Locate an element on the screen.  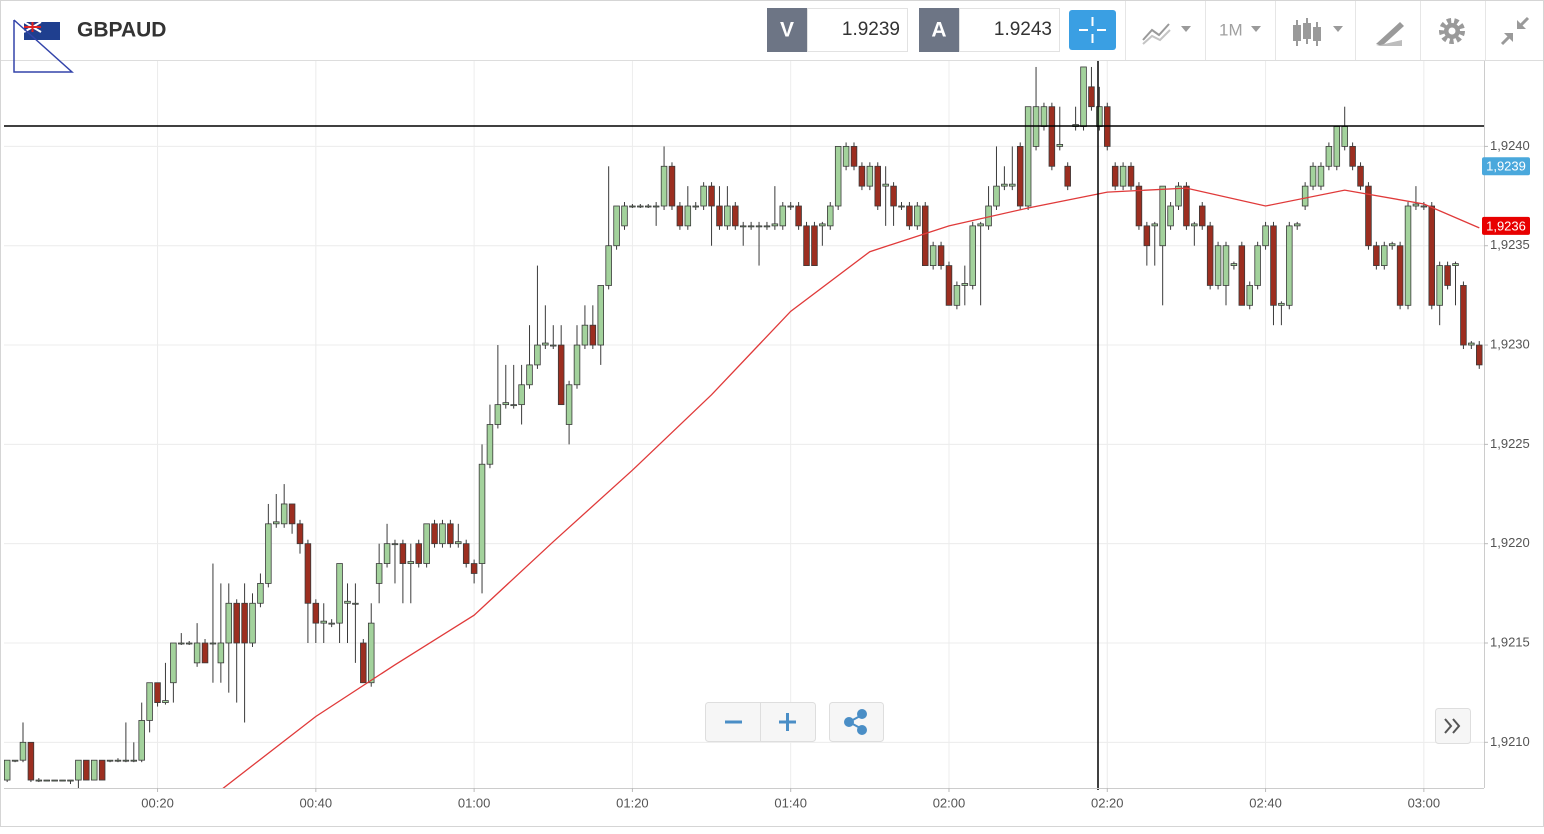
price-tag is located at coordinates (1506, 225).